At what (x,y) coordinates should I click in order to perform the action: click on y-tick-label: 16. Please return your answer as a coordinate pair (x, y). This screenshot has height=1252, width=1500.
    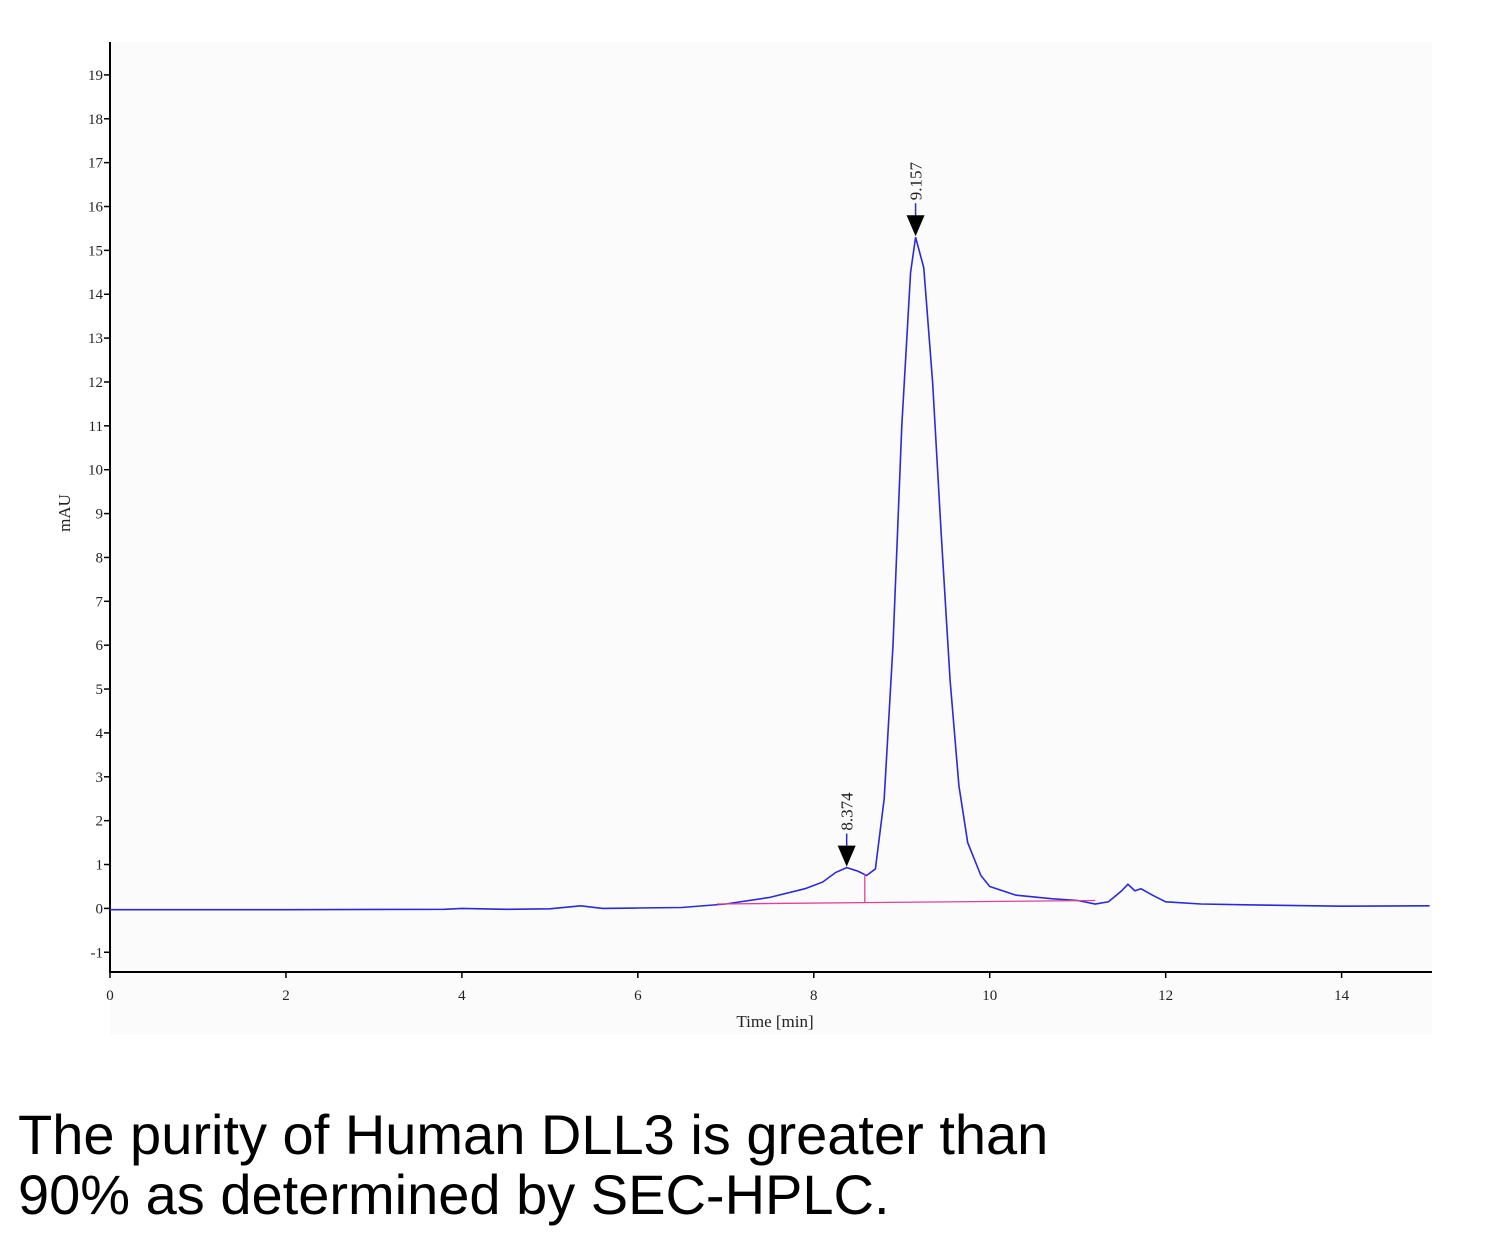
    Looking at the image, I should click on (96, 208).